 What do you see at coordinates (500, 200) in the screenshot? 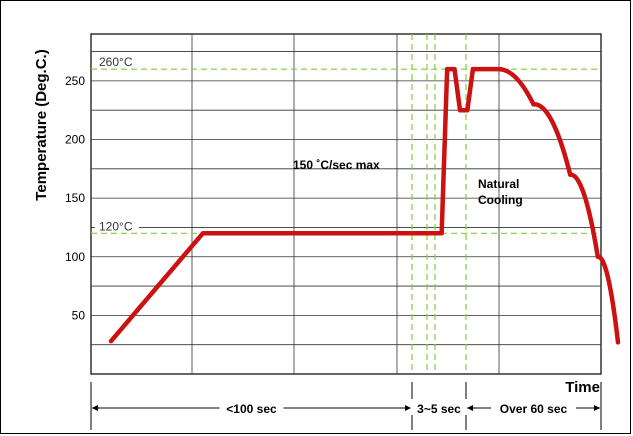
I see `annotation-cooling: Cooling` at bounding box center [500, 200].